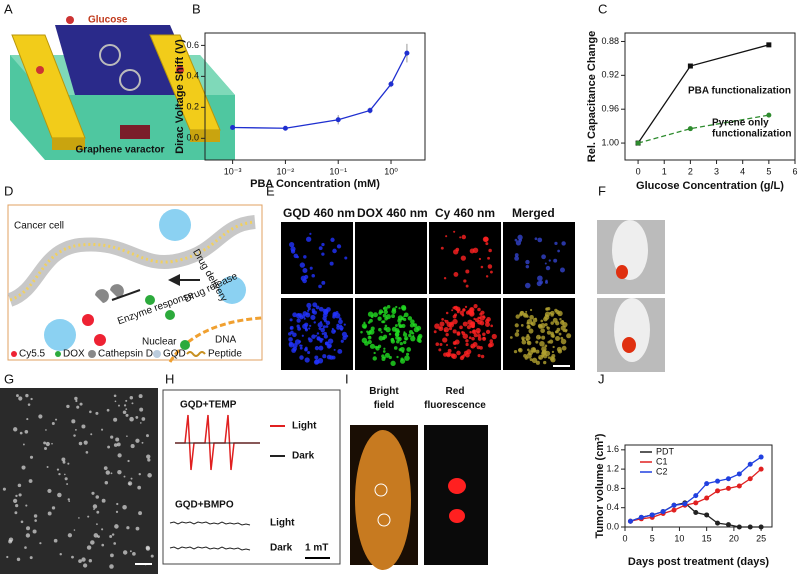 The width and height of the screenshot is (800, 574). Describe the element at coordinates (602, 8) in the screenshot. I see `panel-label: C` at that location.